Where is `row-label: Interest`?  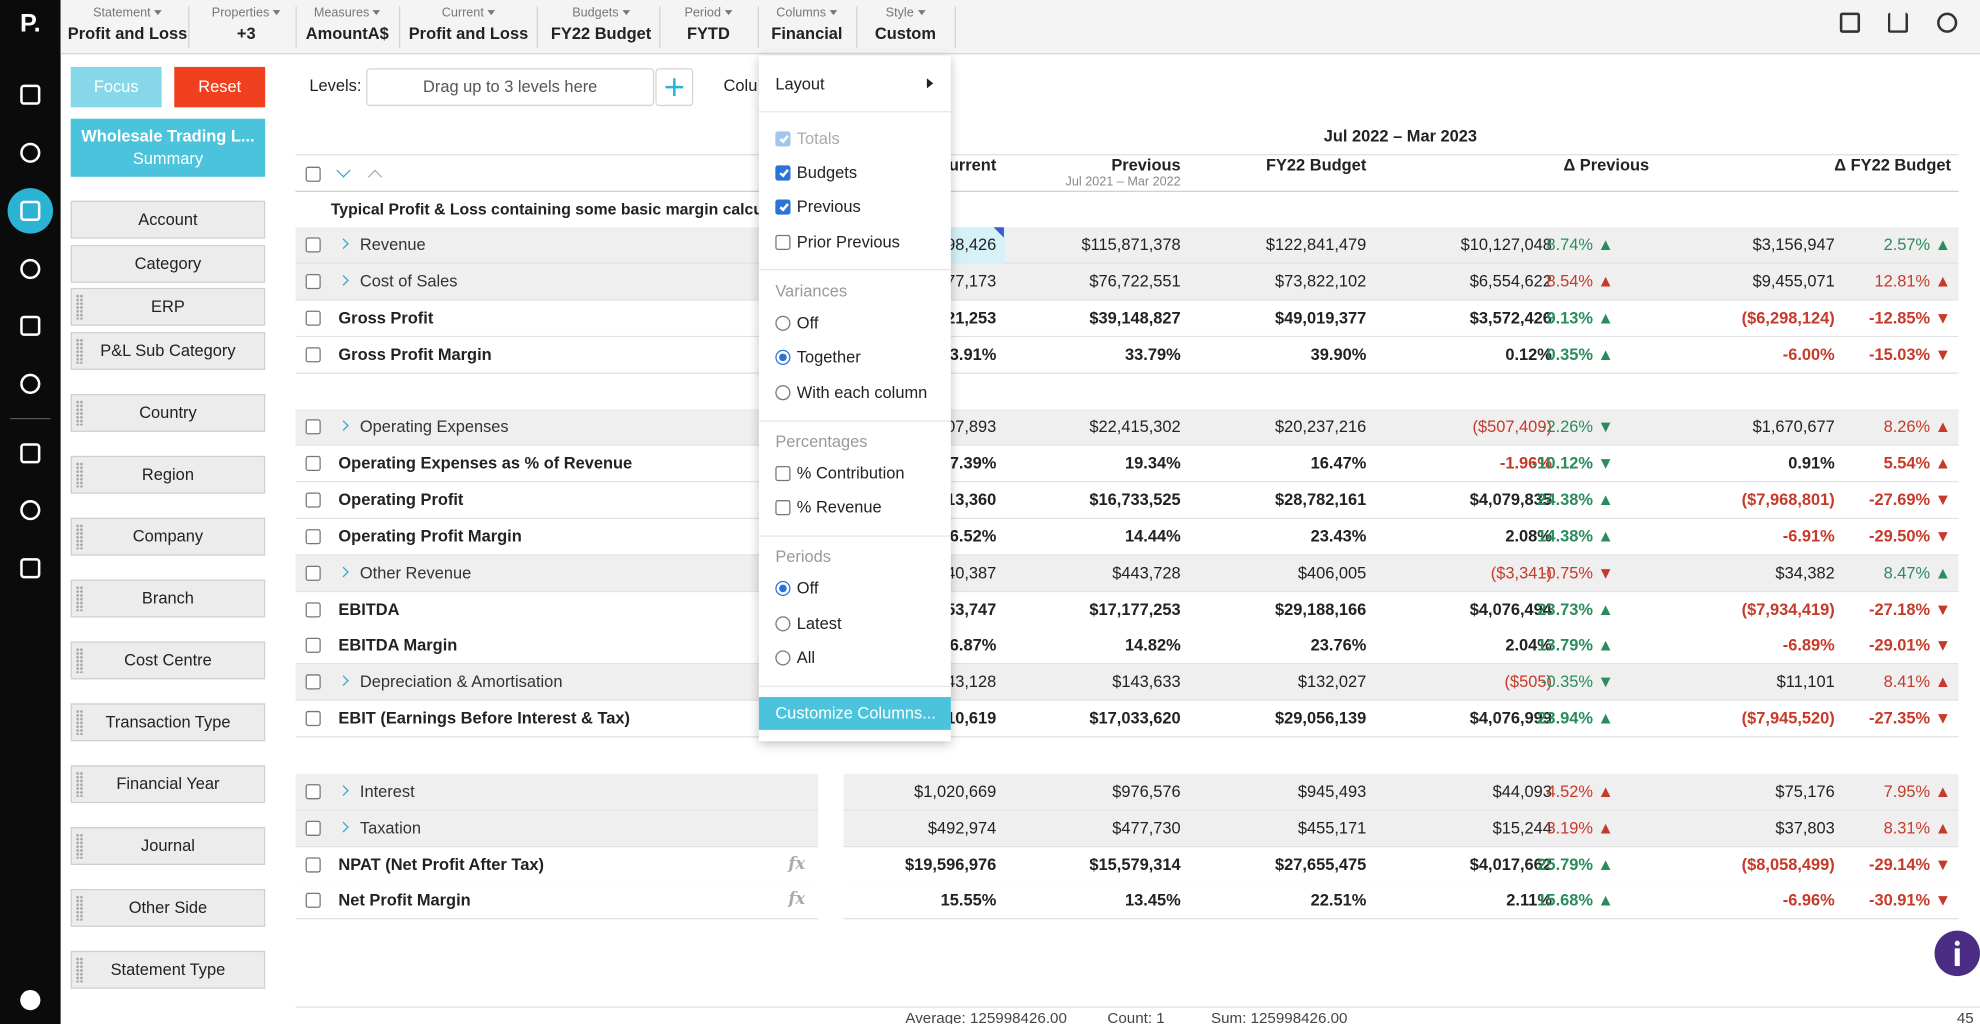 row-label: Interest is located at coordinates (387, 791).